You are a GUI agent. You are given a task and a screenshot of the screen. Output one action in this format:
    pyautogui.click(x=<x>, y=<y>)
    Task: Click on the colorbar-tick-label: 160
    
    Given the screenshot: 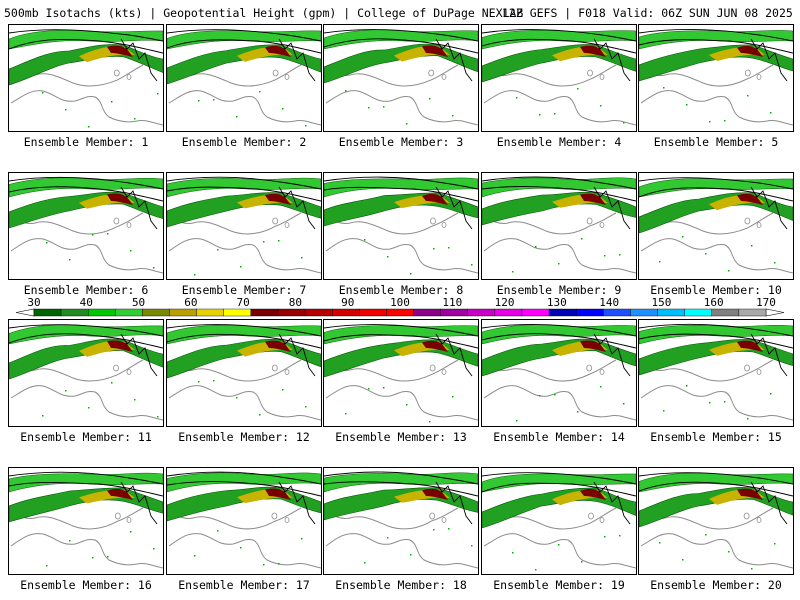 What is the action you would take?
    pyautogui.click(x=714, y=303)
    